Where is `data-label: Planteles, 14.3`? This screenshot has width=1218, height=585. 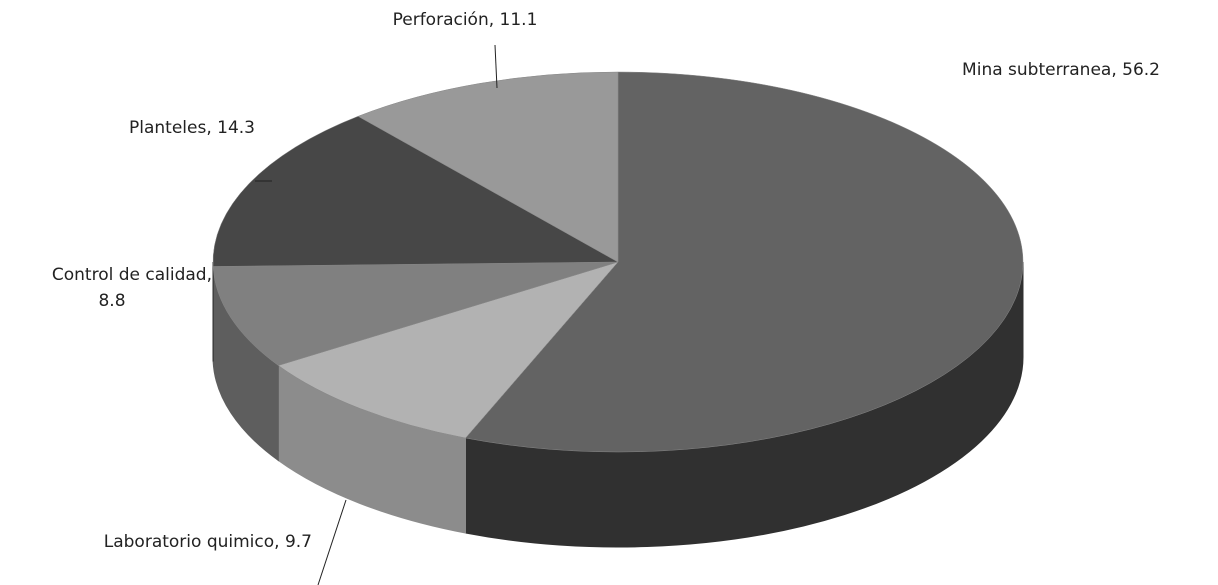 data-label: Planteles, 14.3 is located at coordinates (192, 128).